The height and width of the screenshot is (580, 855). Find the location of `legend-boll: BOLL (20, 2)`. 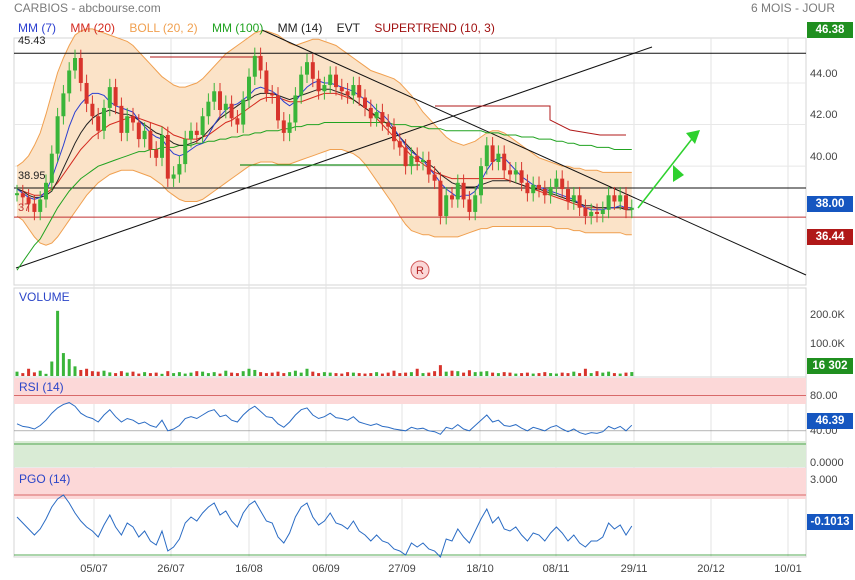

legend-boll: BOLL (20, 2) is located at coordinates (163, 28).